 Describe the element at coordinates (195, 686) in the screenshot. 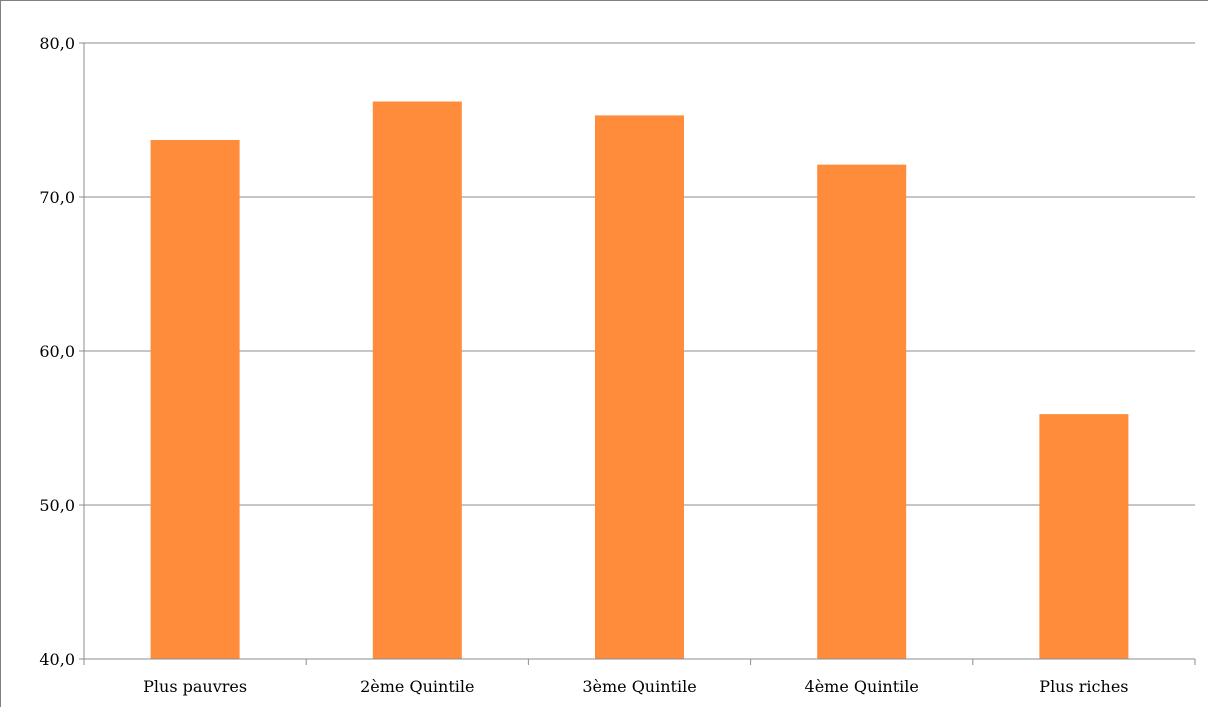

I see `x-category-label: Plus pauvres` at that location.